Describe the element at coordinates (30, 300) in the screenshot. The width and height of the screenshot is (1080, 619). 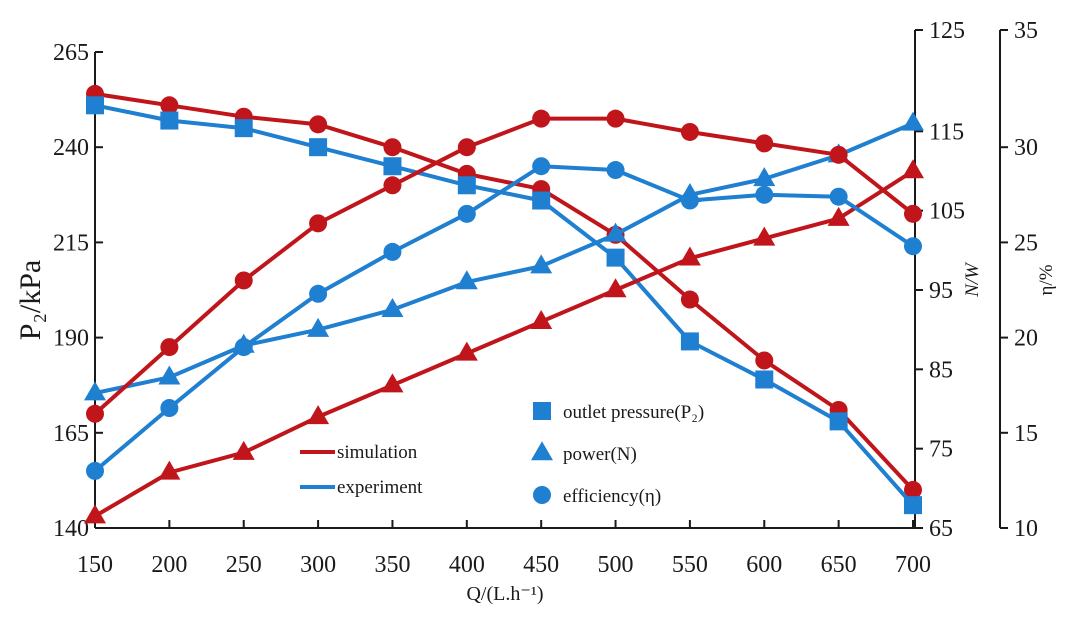
I see `left-axis-title: P₂/kPa` at that location.